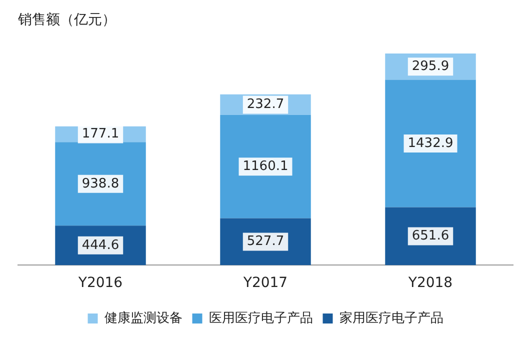 This screenshot has height=343, width=531. I want to click on data-label: 177.1, so click(101, 134).